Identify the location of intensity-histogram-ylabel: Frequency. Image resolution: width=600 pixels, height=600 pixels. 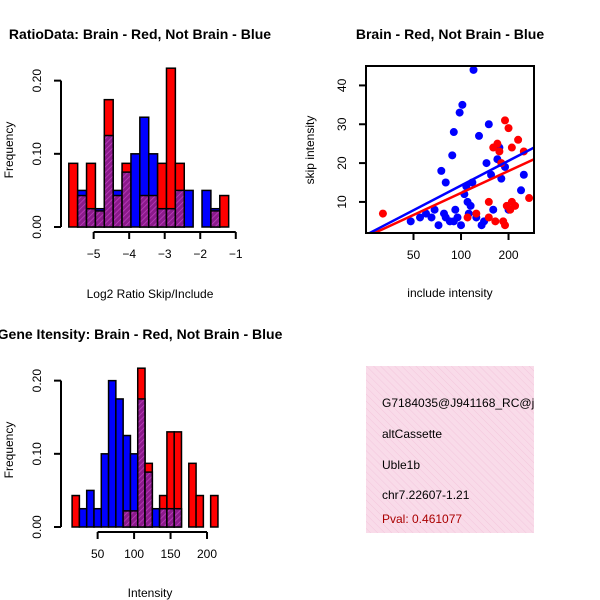
(9, 450).